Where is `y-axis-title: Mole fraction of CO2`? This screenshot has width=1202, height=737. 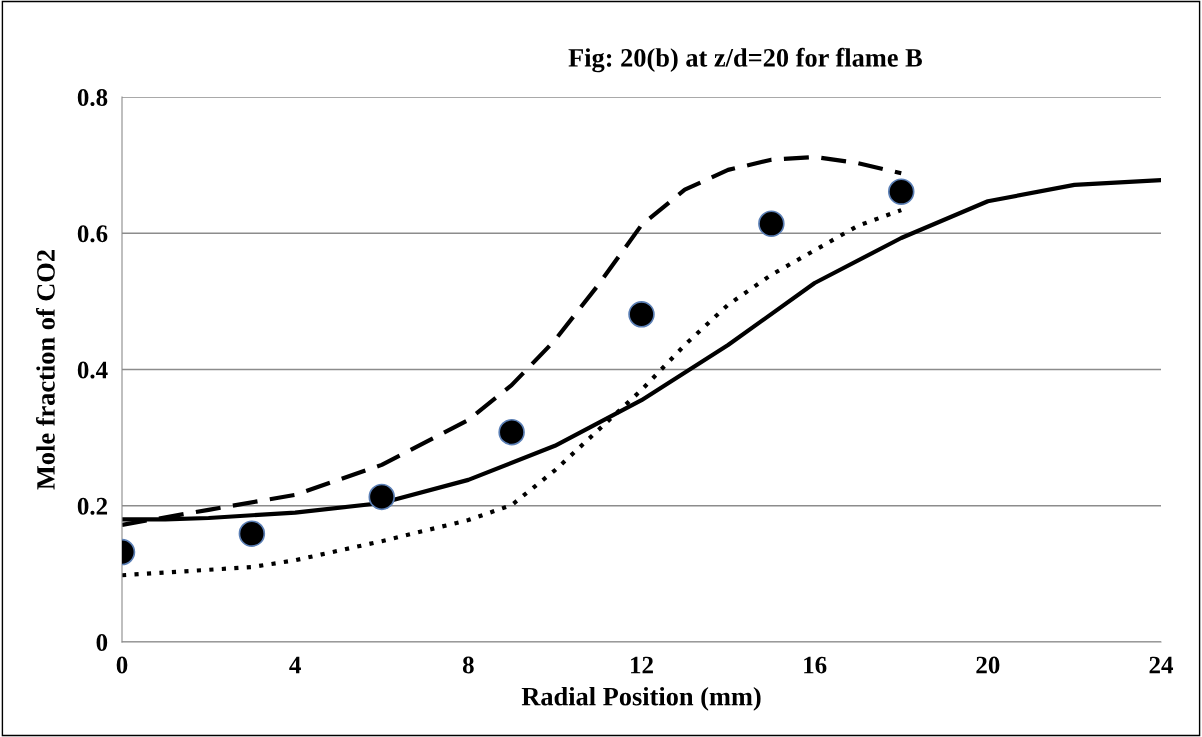 y-axis-title: Mole fraction of CO2 is located at coordinates (45, 370).